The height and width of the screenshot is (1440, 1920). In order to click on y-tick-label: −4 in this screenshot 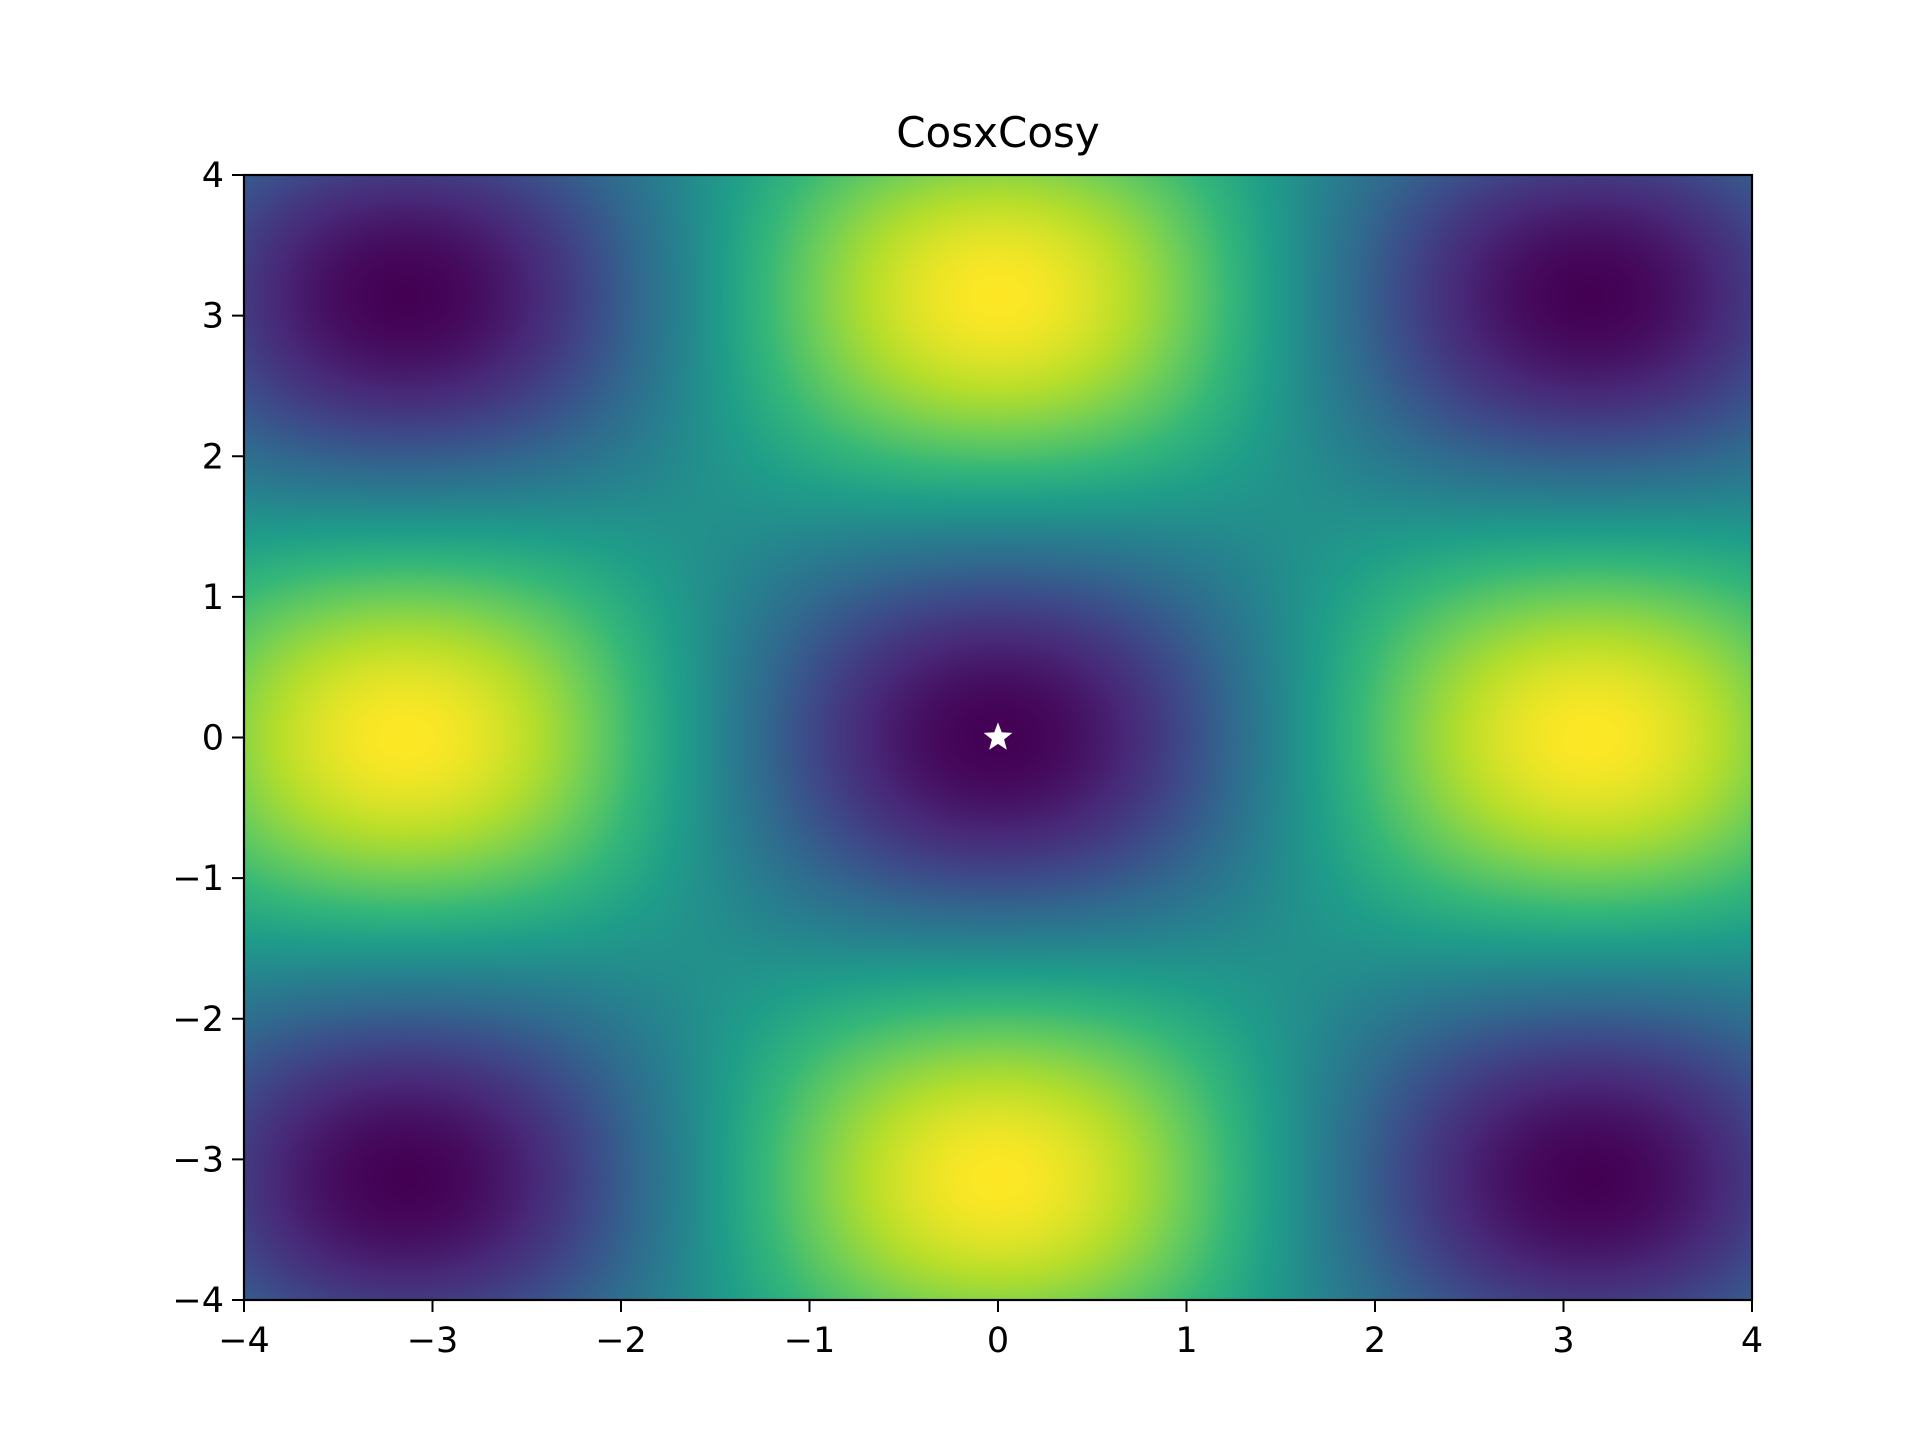, I will do `click(198, 1301)`.